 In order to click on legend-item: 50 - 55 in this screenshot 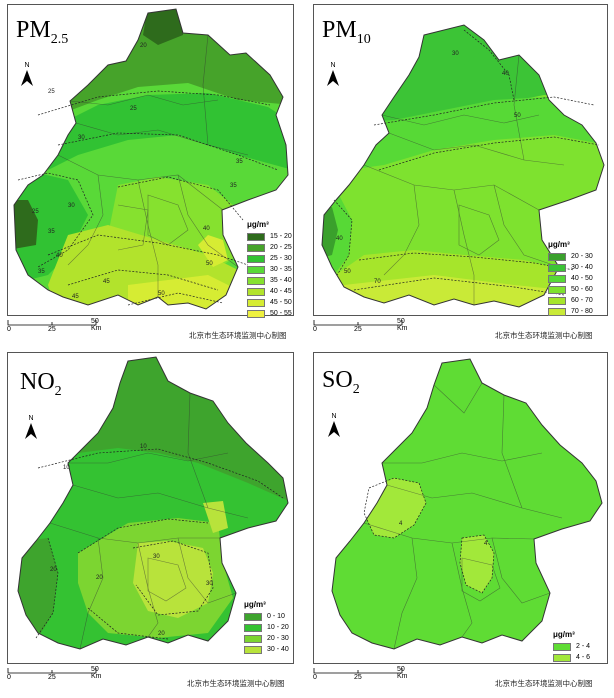, I will do `click(269, 313)`.